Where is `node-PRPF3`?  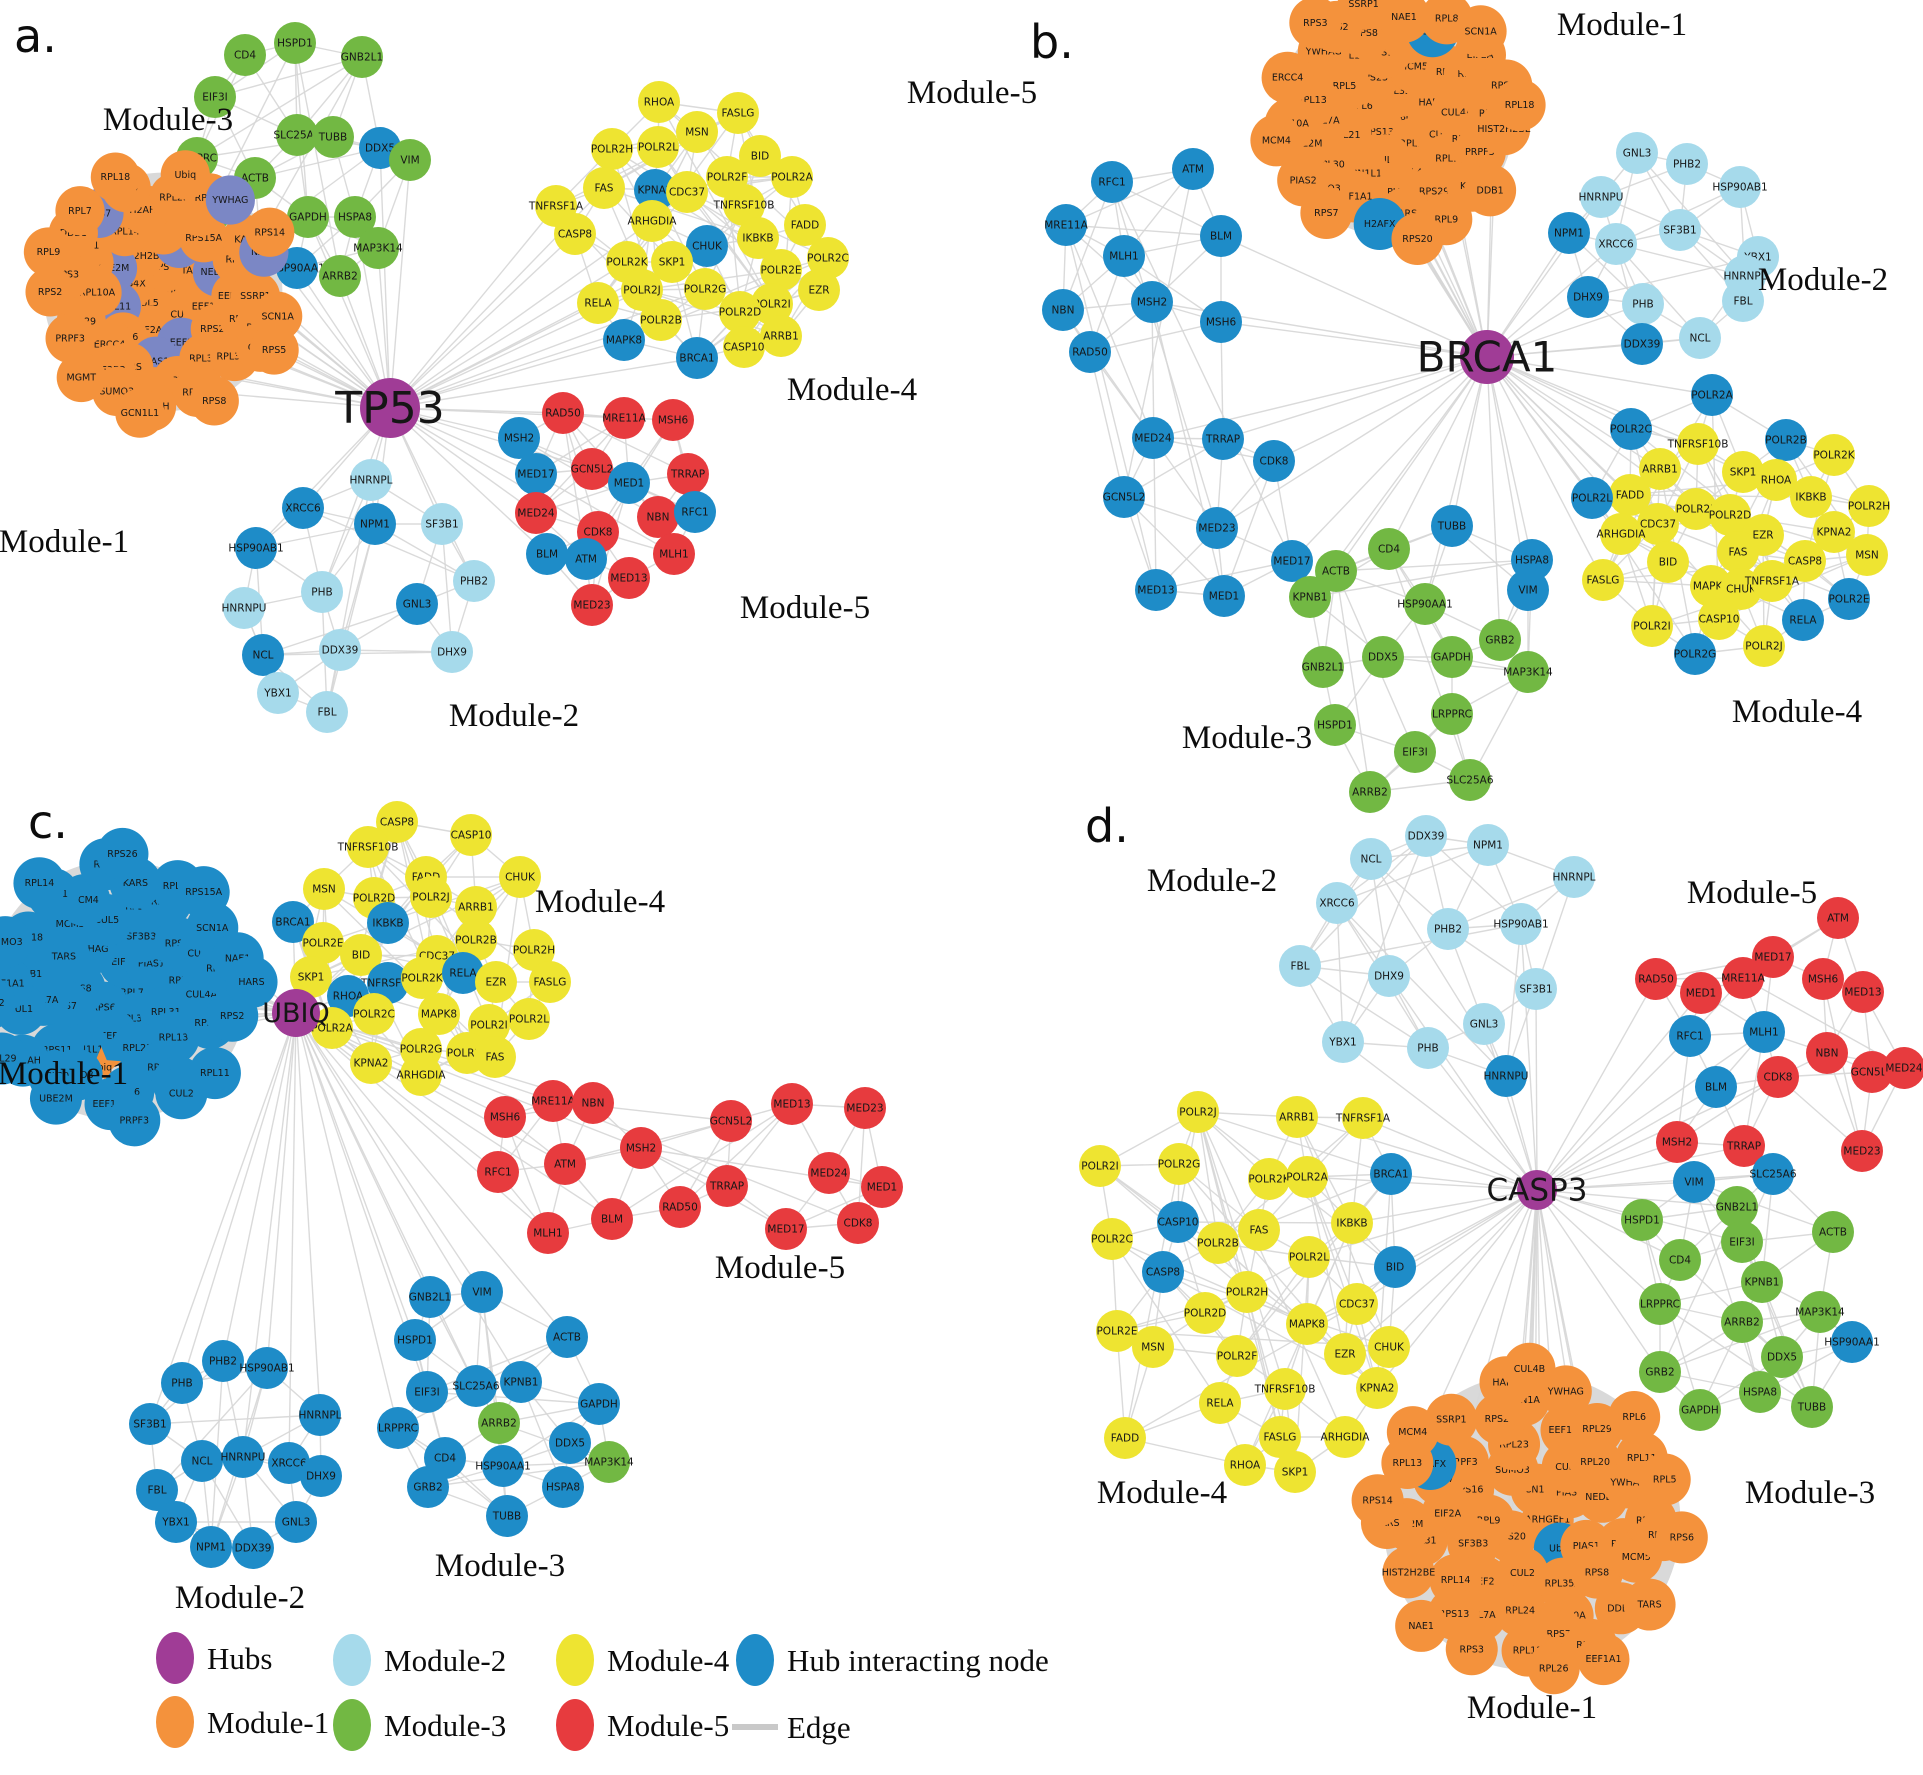
node-PRPF3 is located at coordinates (70, 338).